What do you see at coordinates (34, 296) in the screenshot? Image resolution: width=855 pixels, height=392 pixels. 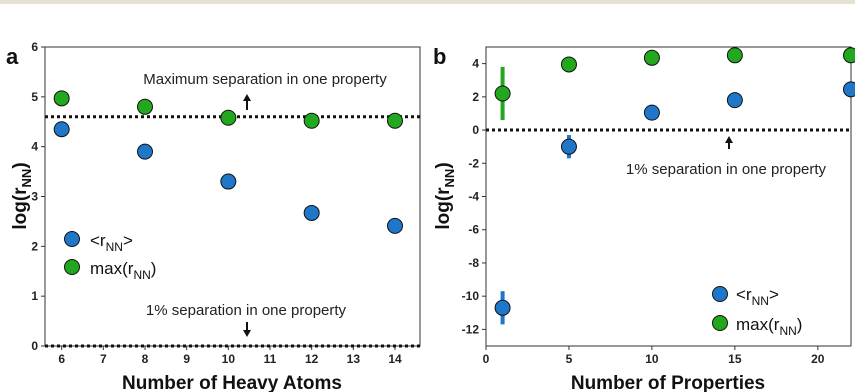 I see `y-tick-label: 1` at bounding box center [34, 296].